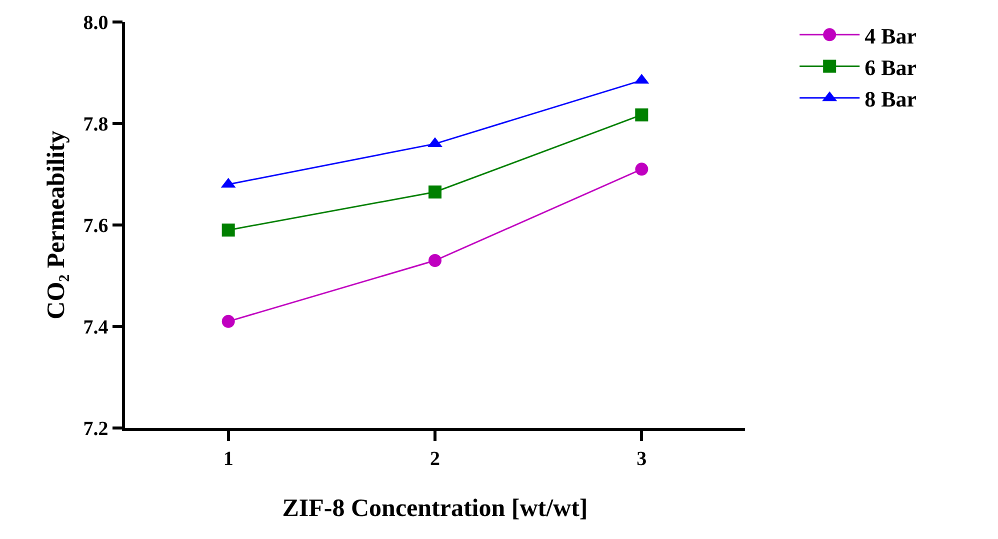  What do you see at coordinates (95, 226) in the screenshot?
I see `y-tick-label: 7.6` at bounding box center [95, 226].